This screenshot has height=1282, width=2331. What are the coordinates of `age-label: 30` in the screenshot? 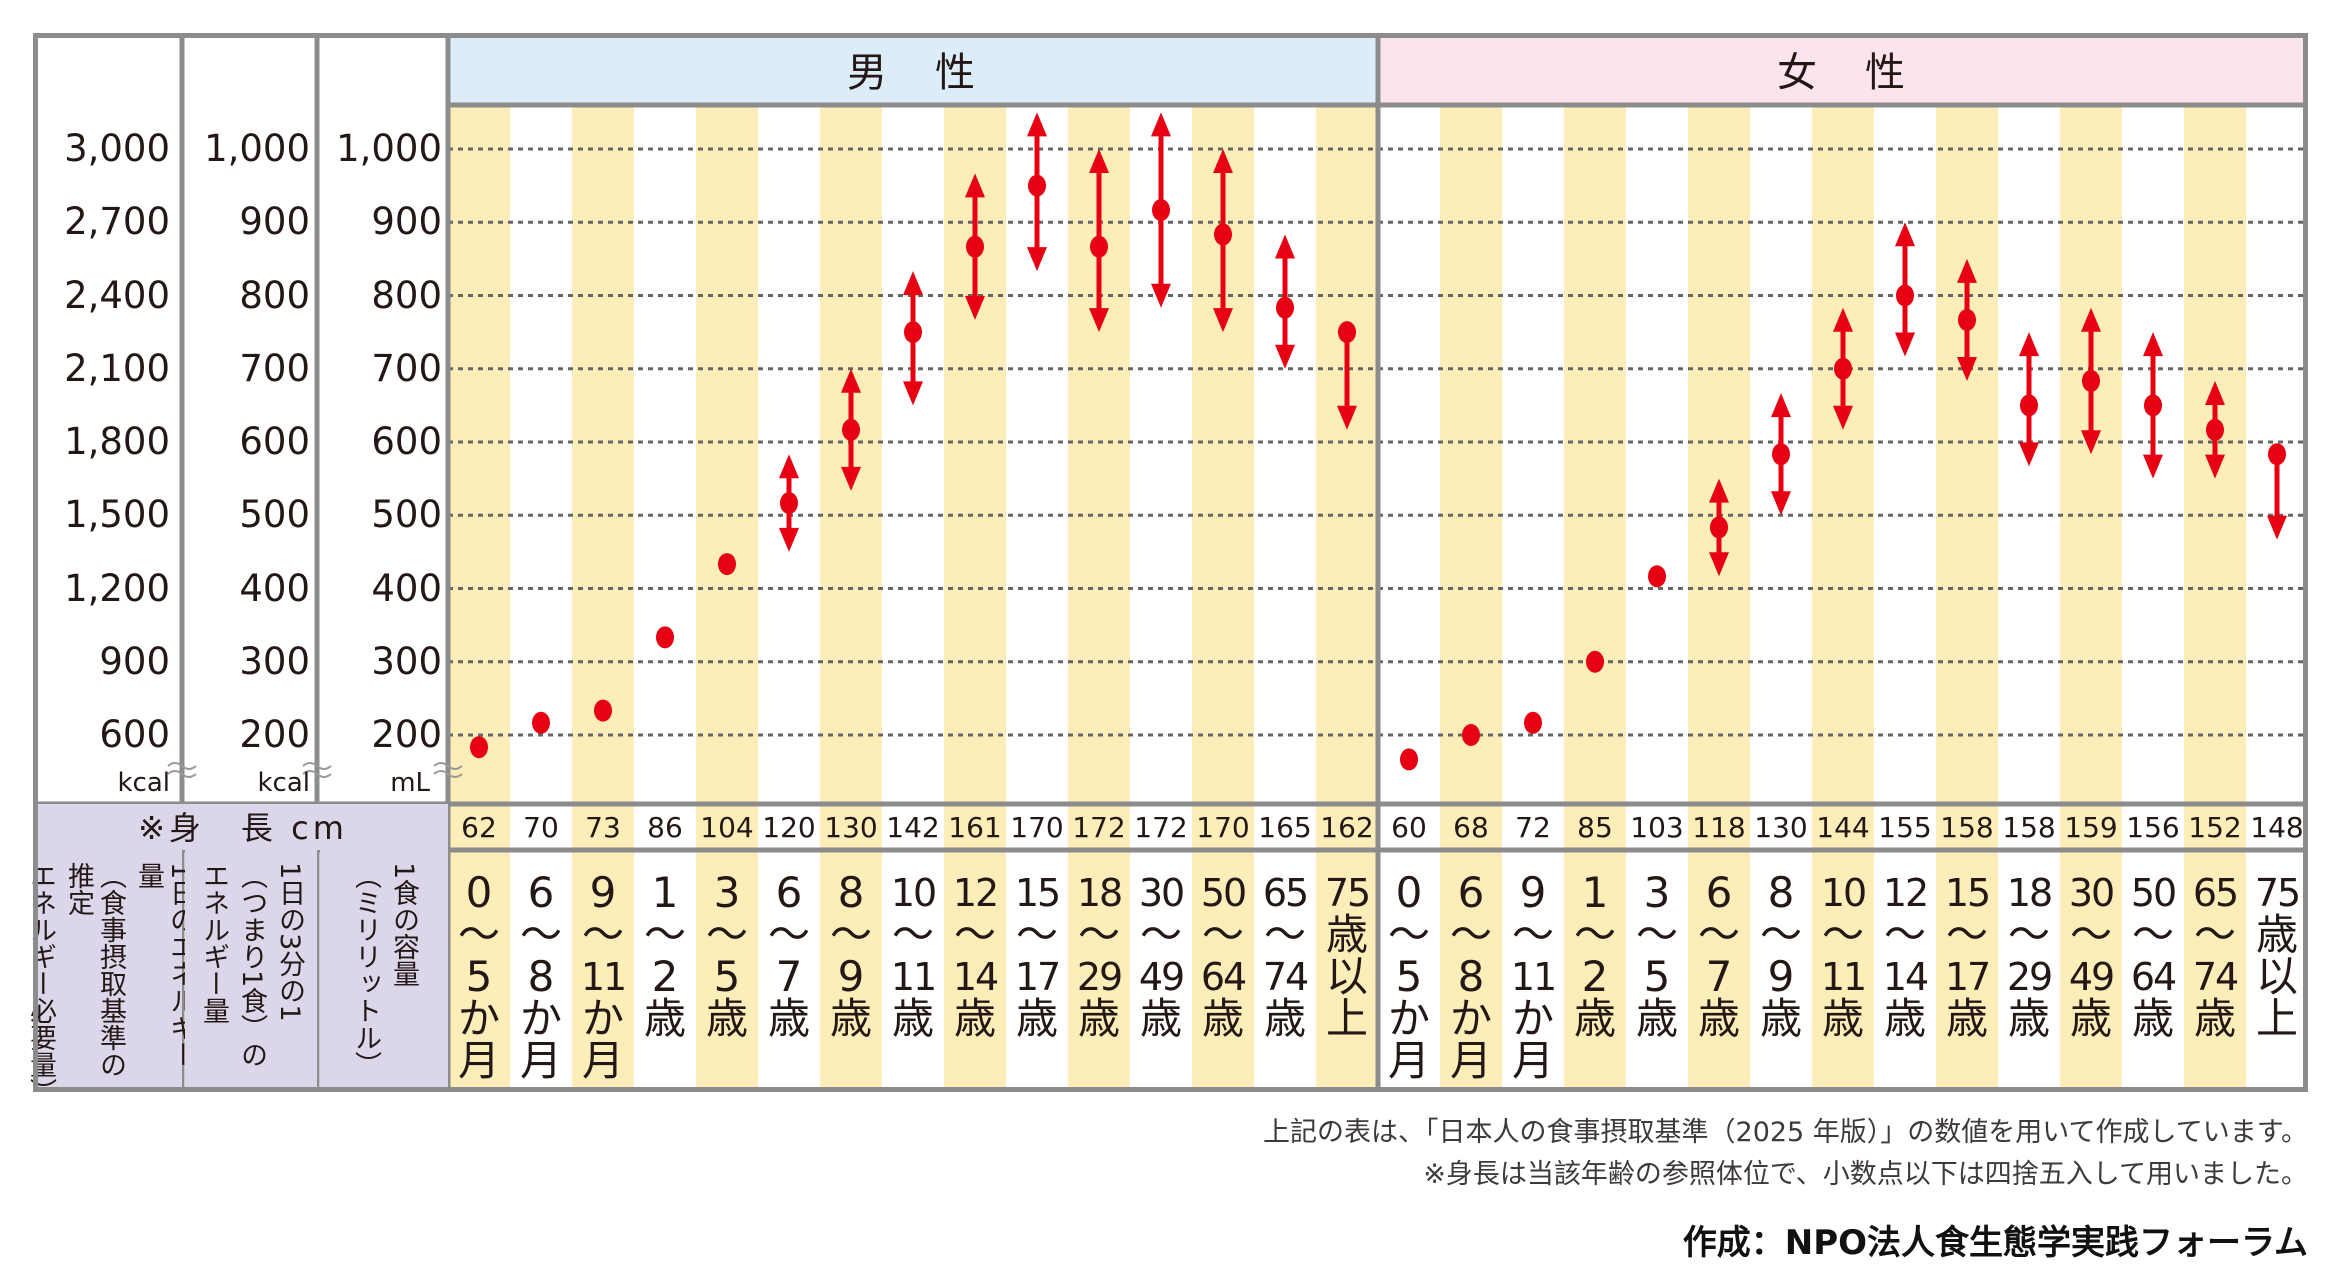 It's located at (2091, 893).